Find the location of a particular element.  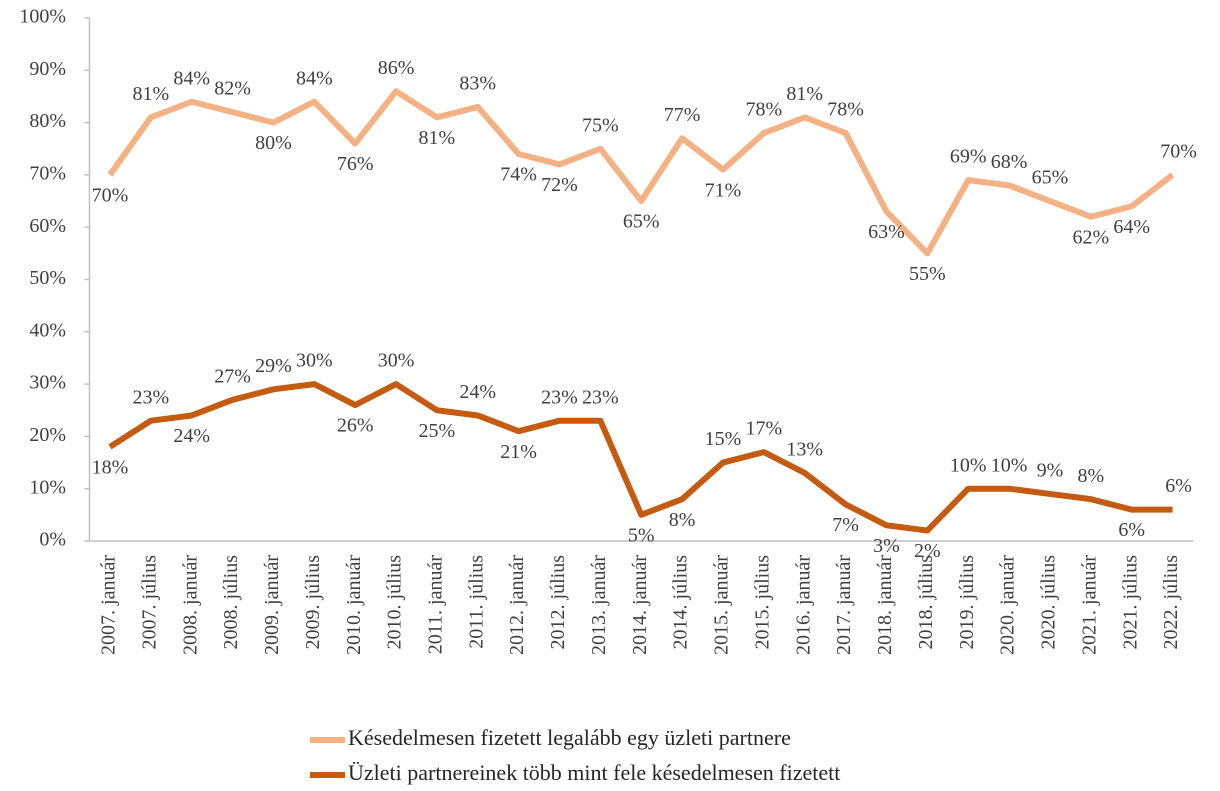

x-tick-label: 2020. július is located at coordinates (1049, 602).